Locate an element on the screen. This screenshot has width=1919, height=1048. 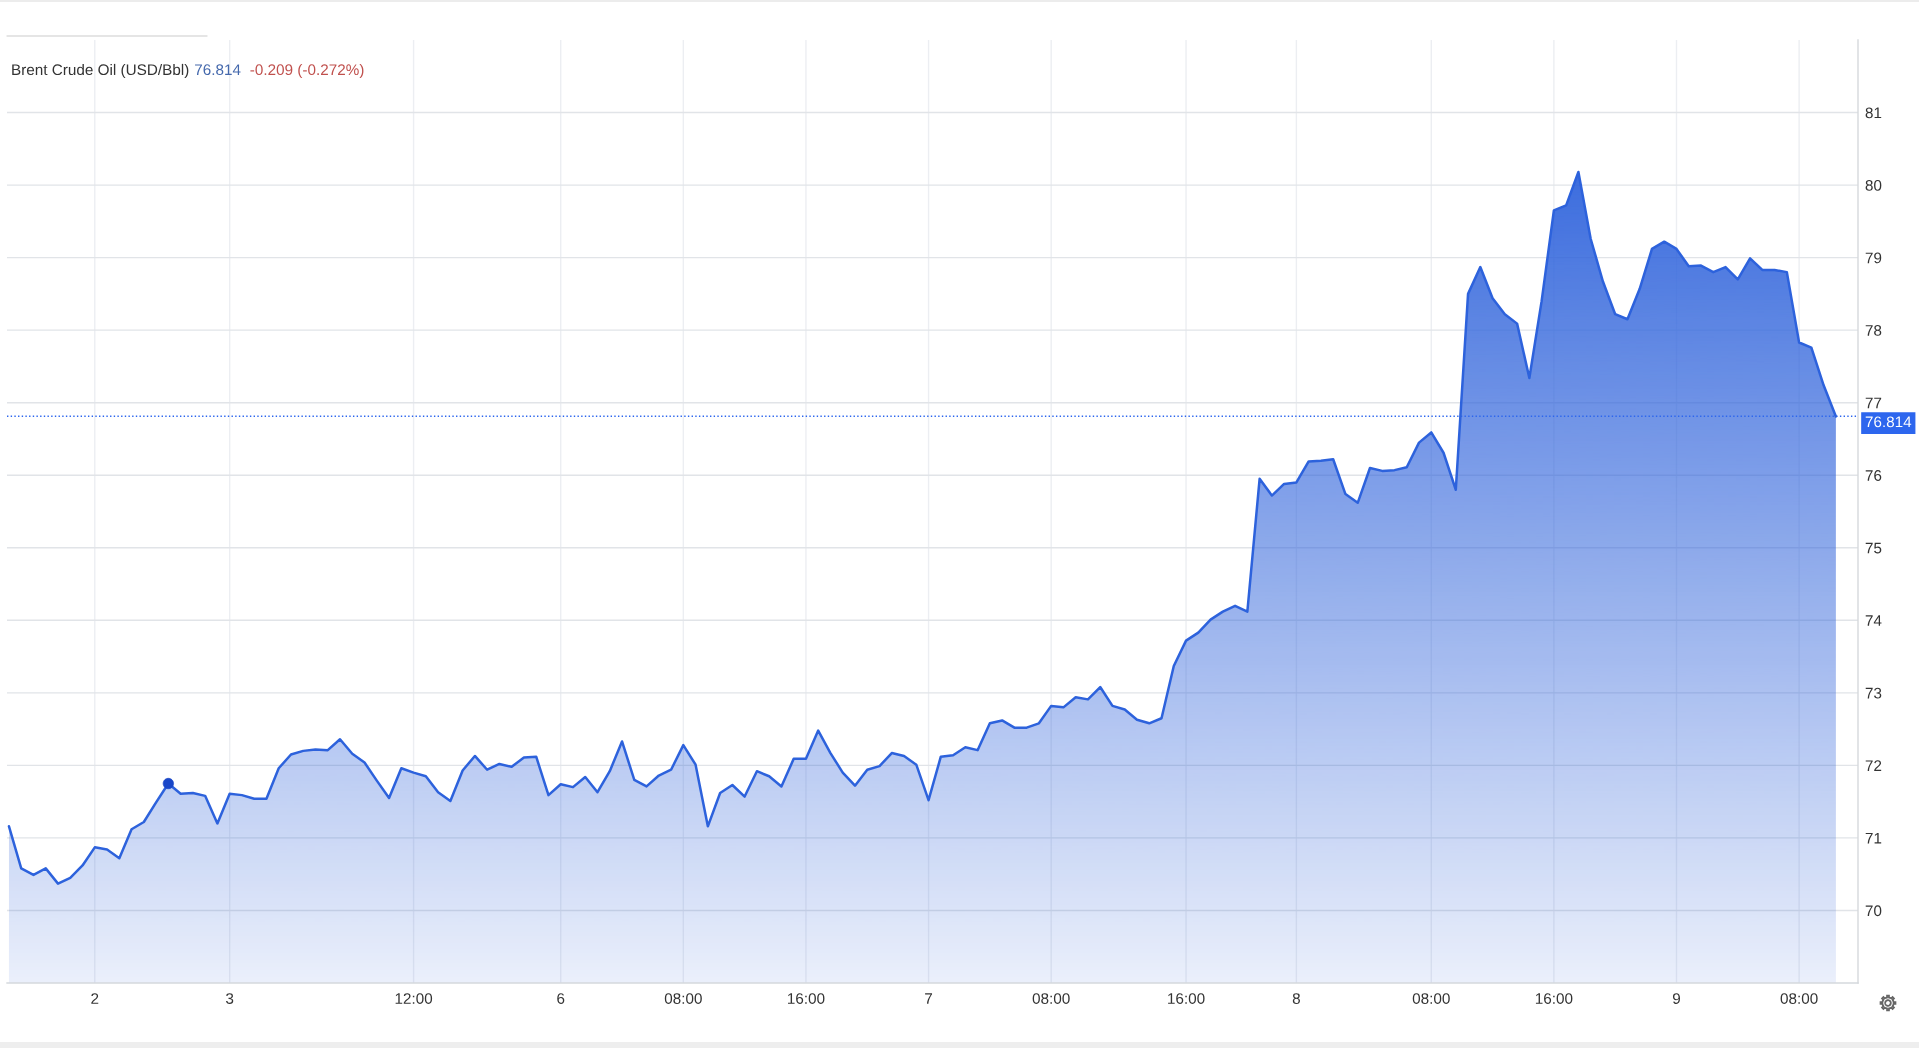
text: Brent Crude Oil (USD/Bbl) is located at coordinates (100, 71).